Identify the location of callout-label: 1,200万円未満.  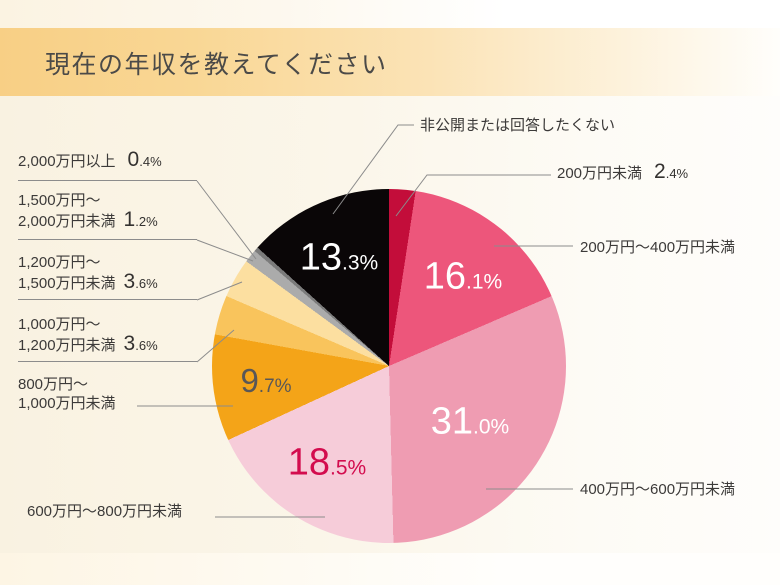
(67, 345).